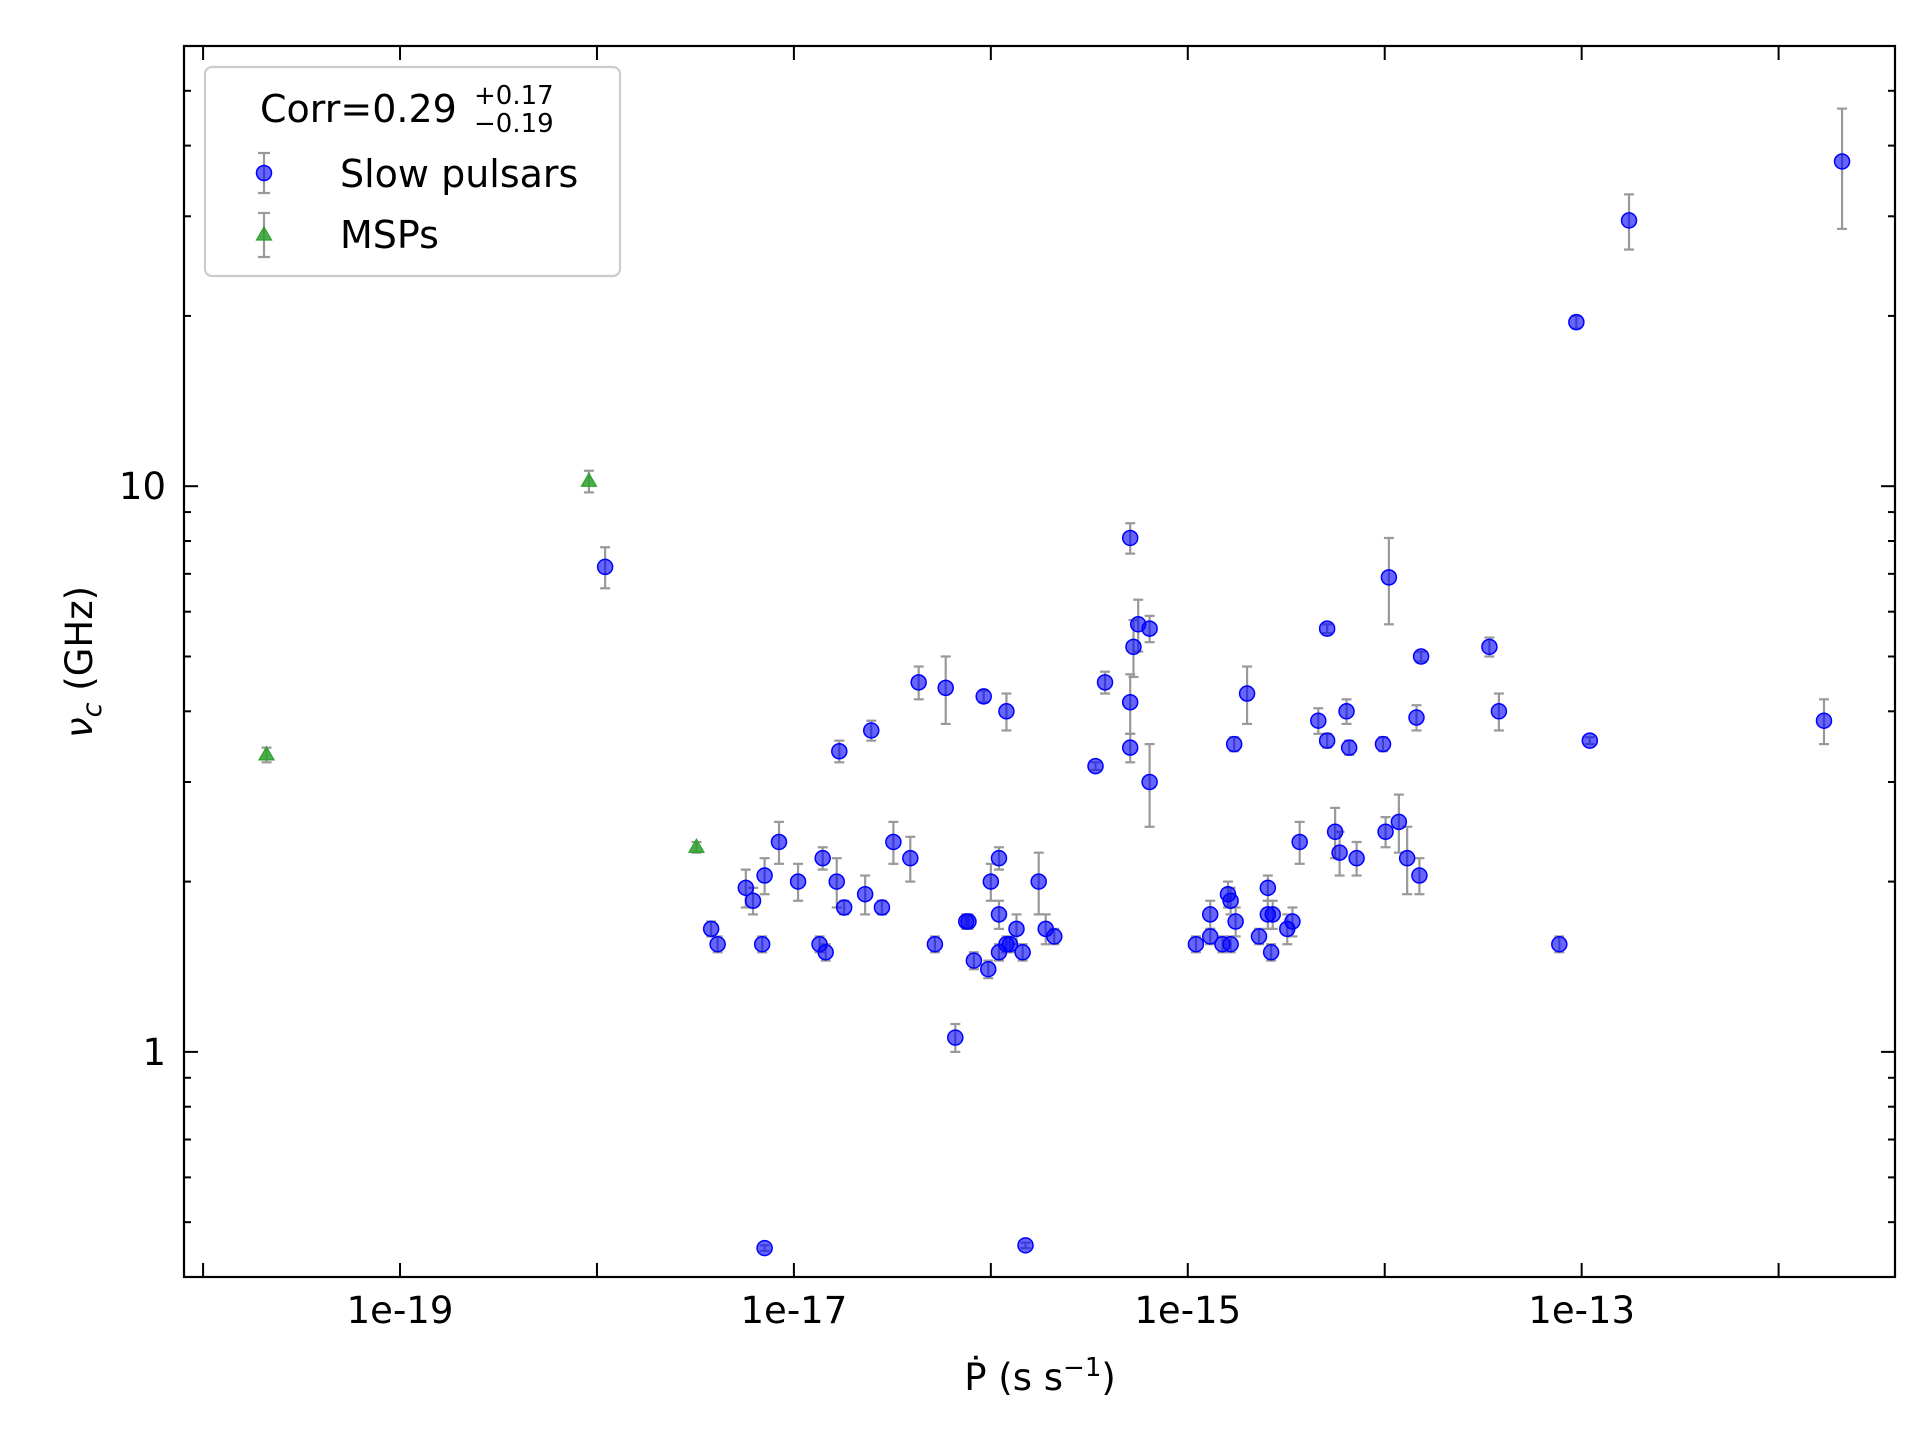 The height and width of the screenshot is (1440, 1920). Describe the element at coordinates (142, 486) in the screenshot. I see `y-tick-label: 10` at that location.